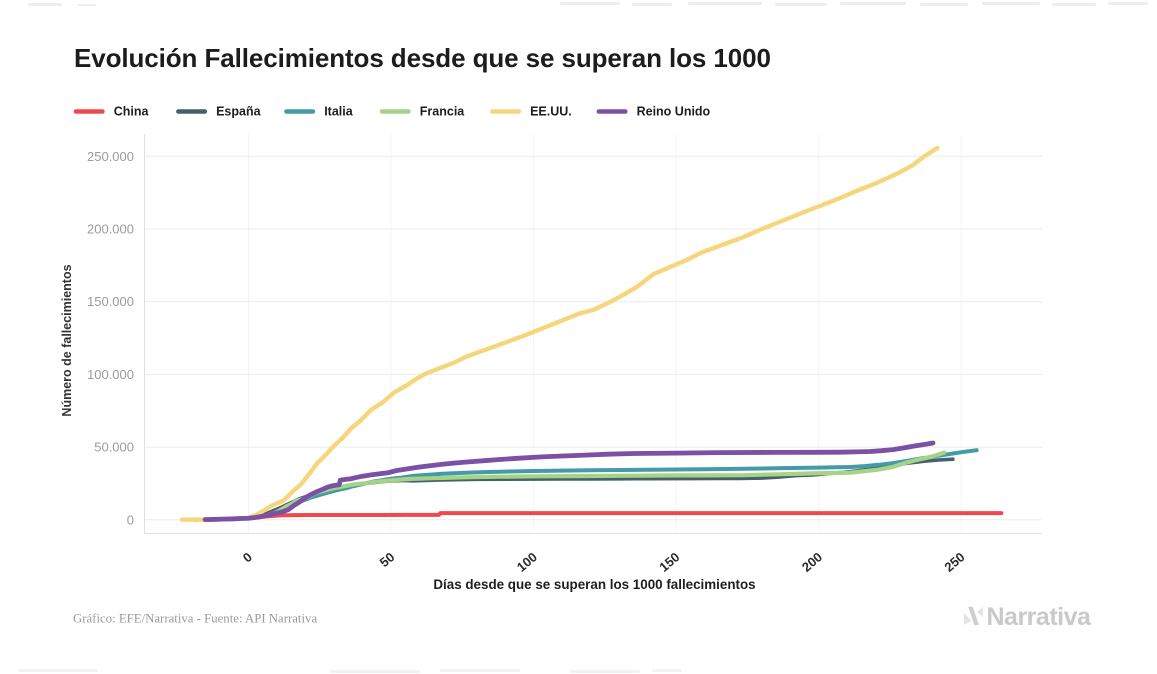 This screenshot has height=674, width=1157. I want to click on svg-text: 200.000, so click(110, 229).